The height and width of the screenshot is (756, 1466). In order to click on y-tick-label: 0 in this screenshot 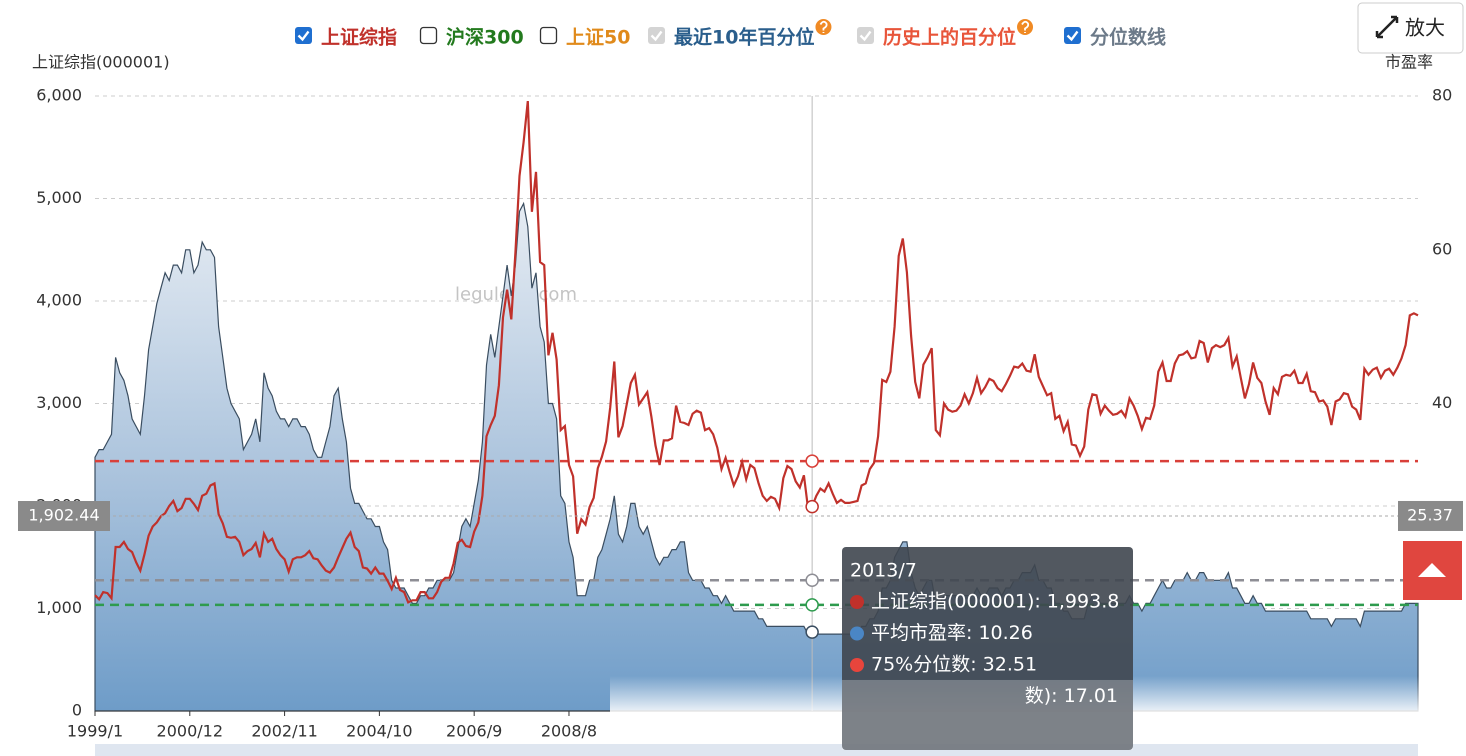, I will do `click(77, 710)`.